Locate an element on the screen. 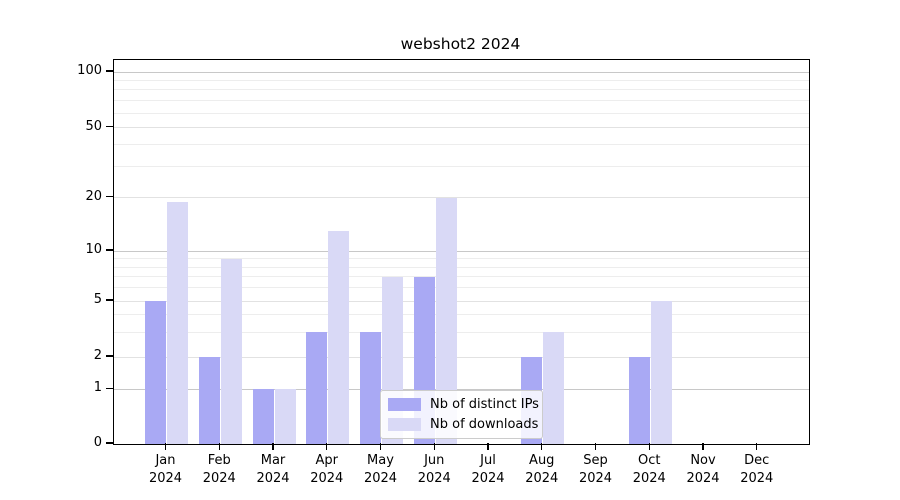 This screenshot has width=900, height=500. chart-title: webshot2 2024 is located at coordinates (460, 44).